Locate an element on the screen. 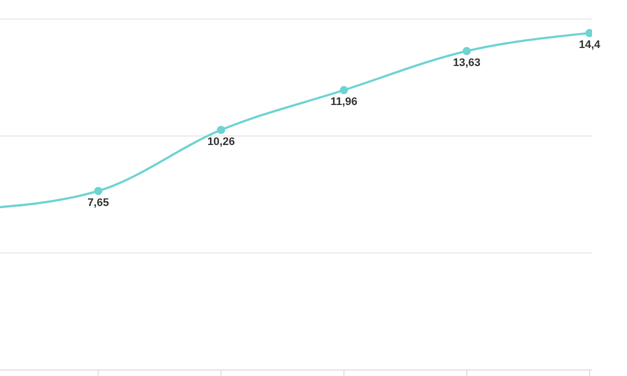 This screenshot has height=376, width=627. data-label: 13,63 is located at coordinates (466, 63).